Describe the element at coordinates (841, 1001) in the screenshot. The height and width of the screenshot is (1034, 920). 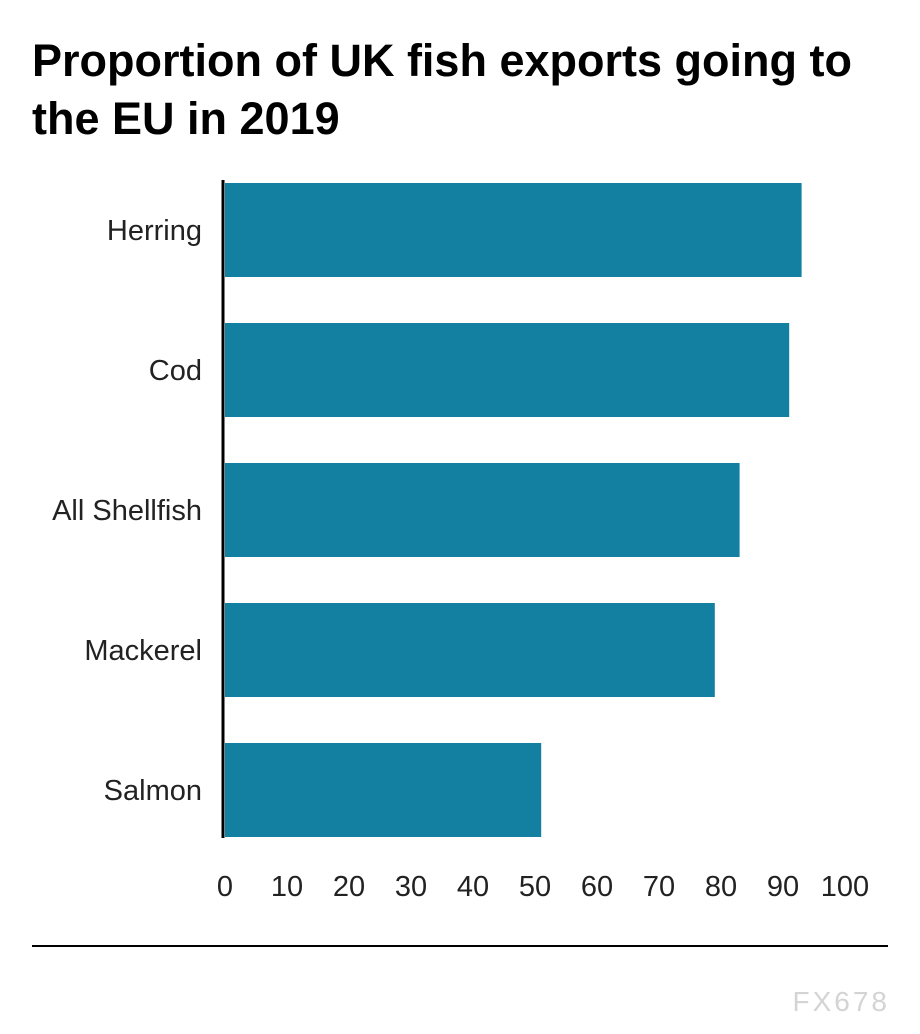
I see `watermark-logo: FX678` at that location.